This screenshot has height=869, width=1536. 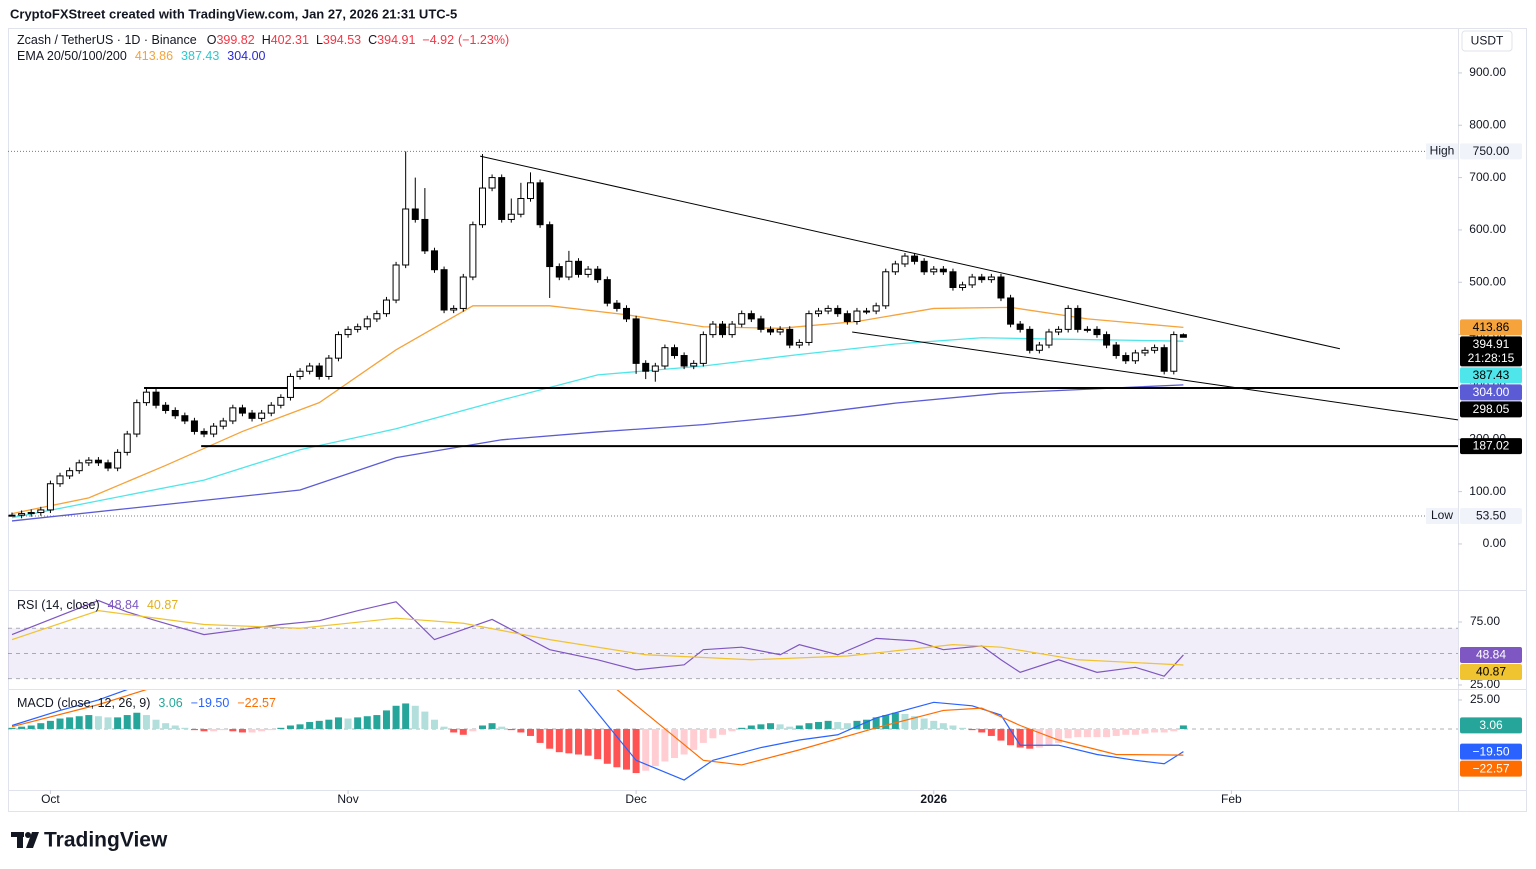 What do you see at coordinates (1491, 375) in the screenshot?
I see `price-badge-label: 387.43` at bounding box center [1491, 375].